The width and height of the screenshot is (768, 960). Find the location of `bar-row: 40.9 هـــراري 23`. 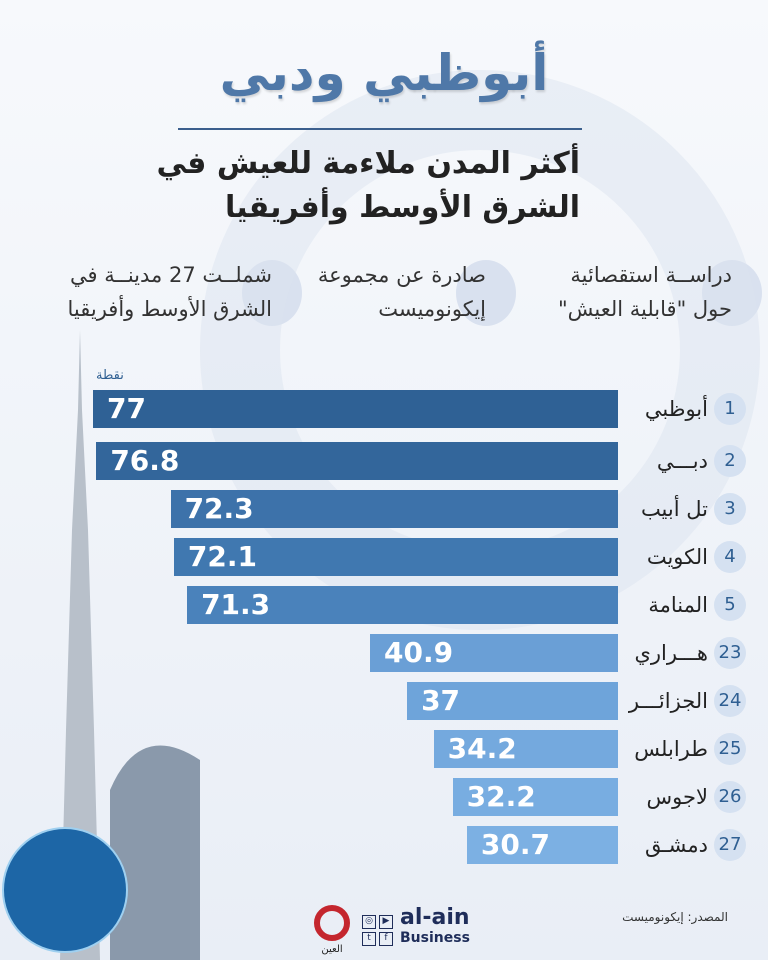

bar-row: 40.9 هـــراري 23 is located at coordinates (384, 653).